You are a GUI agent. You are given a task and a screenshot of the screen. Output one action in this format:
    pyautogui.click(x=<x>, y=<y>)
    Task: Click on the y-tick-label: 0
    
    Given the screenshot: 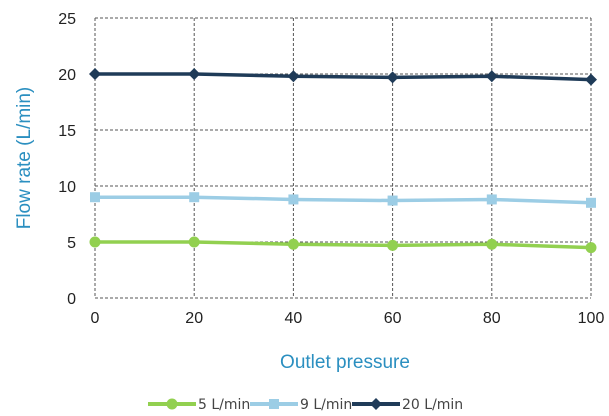 What is the action you would take?
    pyautogui.click(x=71, y=299)
    